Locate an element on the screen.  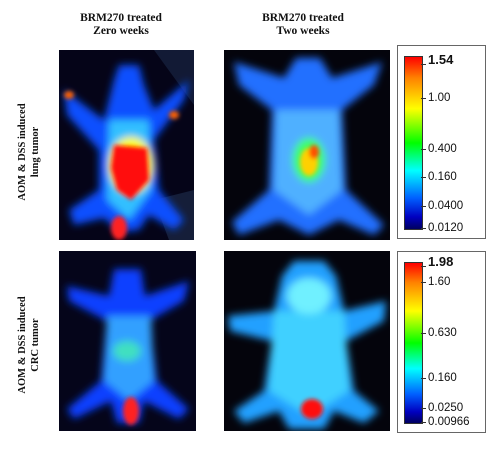
column-header-line2: Two weeks is located at coordinates (303, 31).